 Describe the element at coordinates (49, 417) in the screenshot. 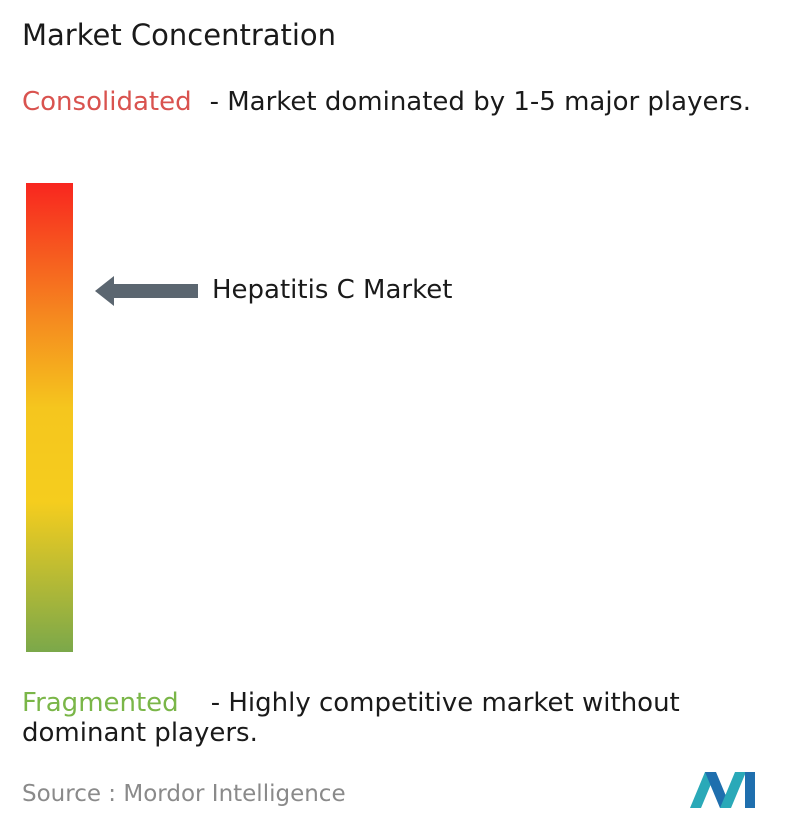

I see `concentration-bar` at that location.